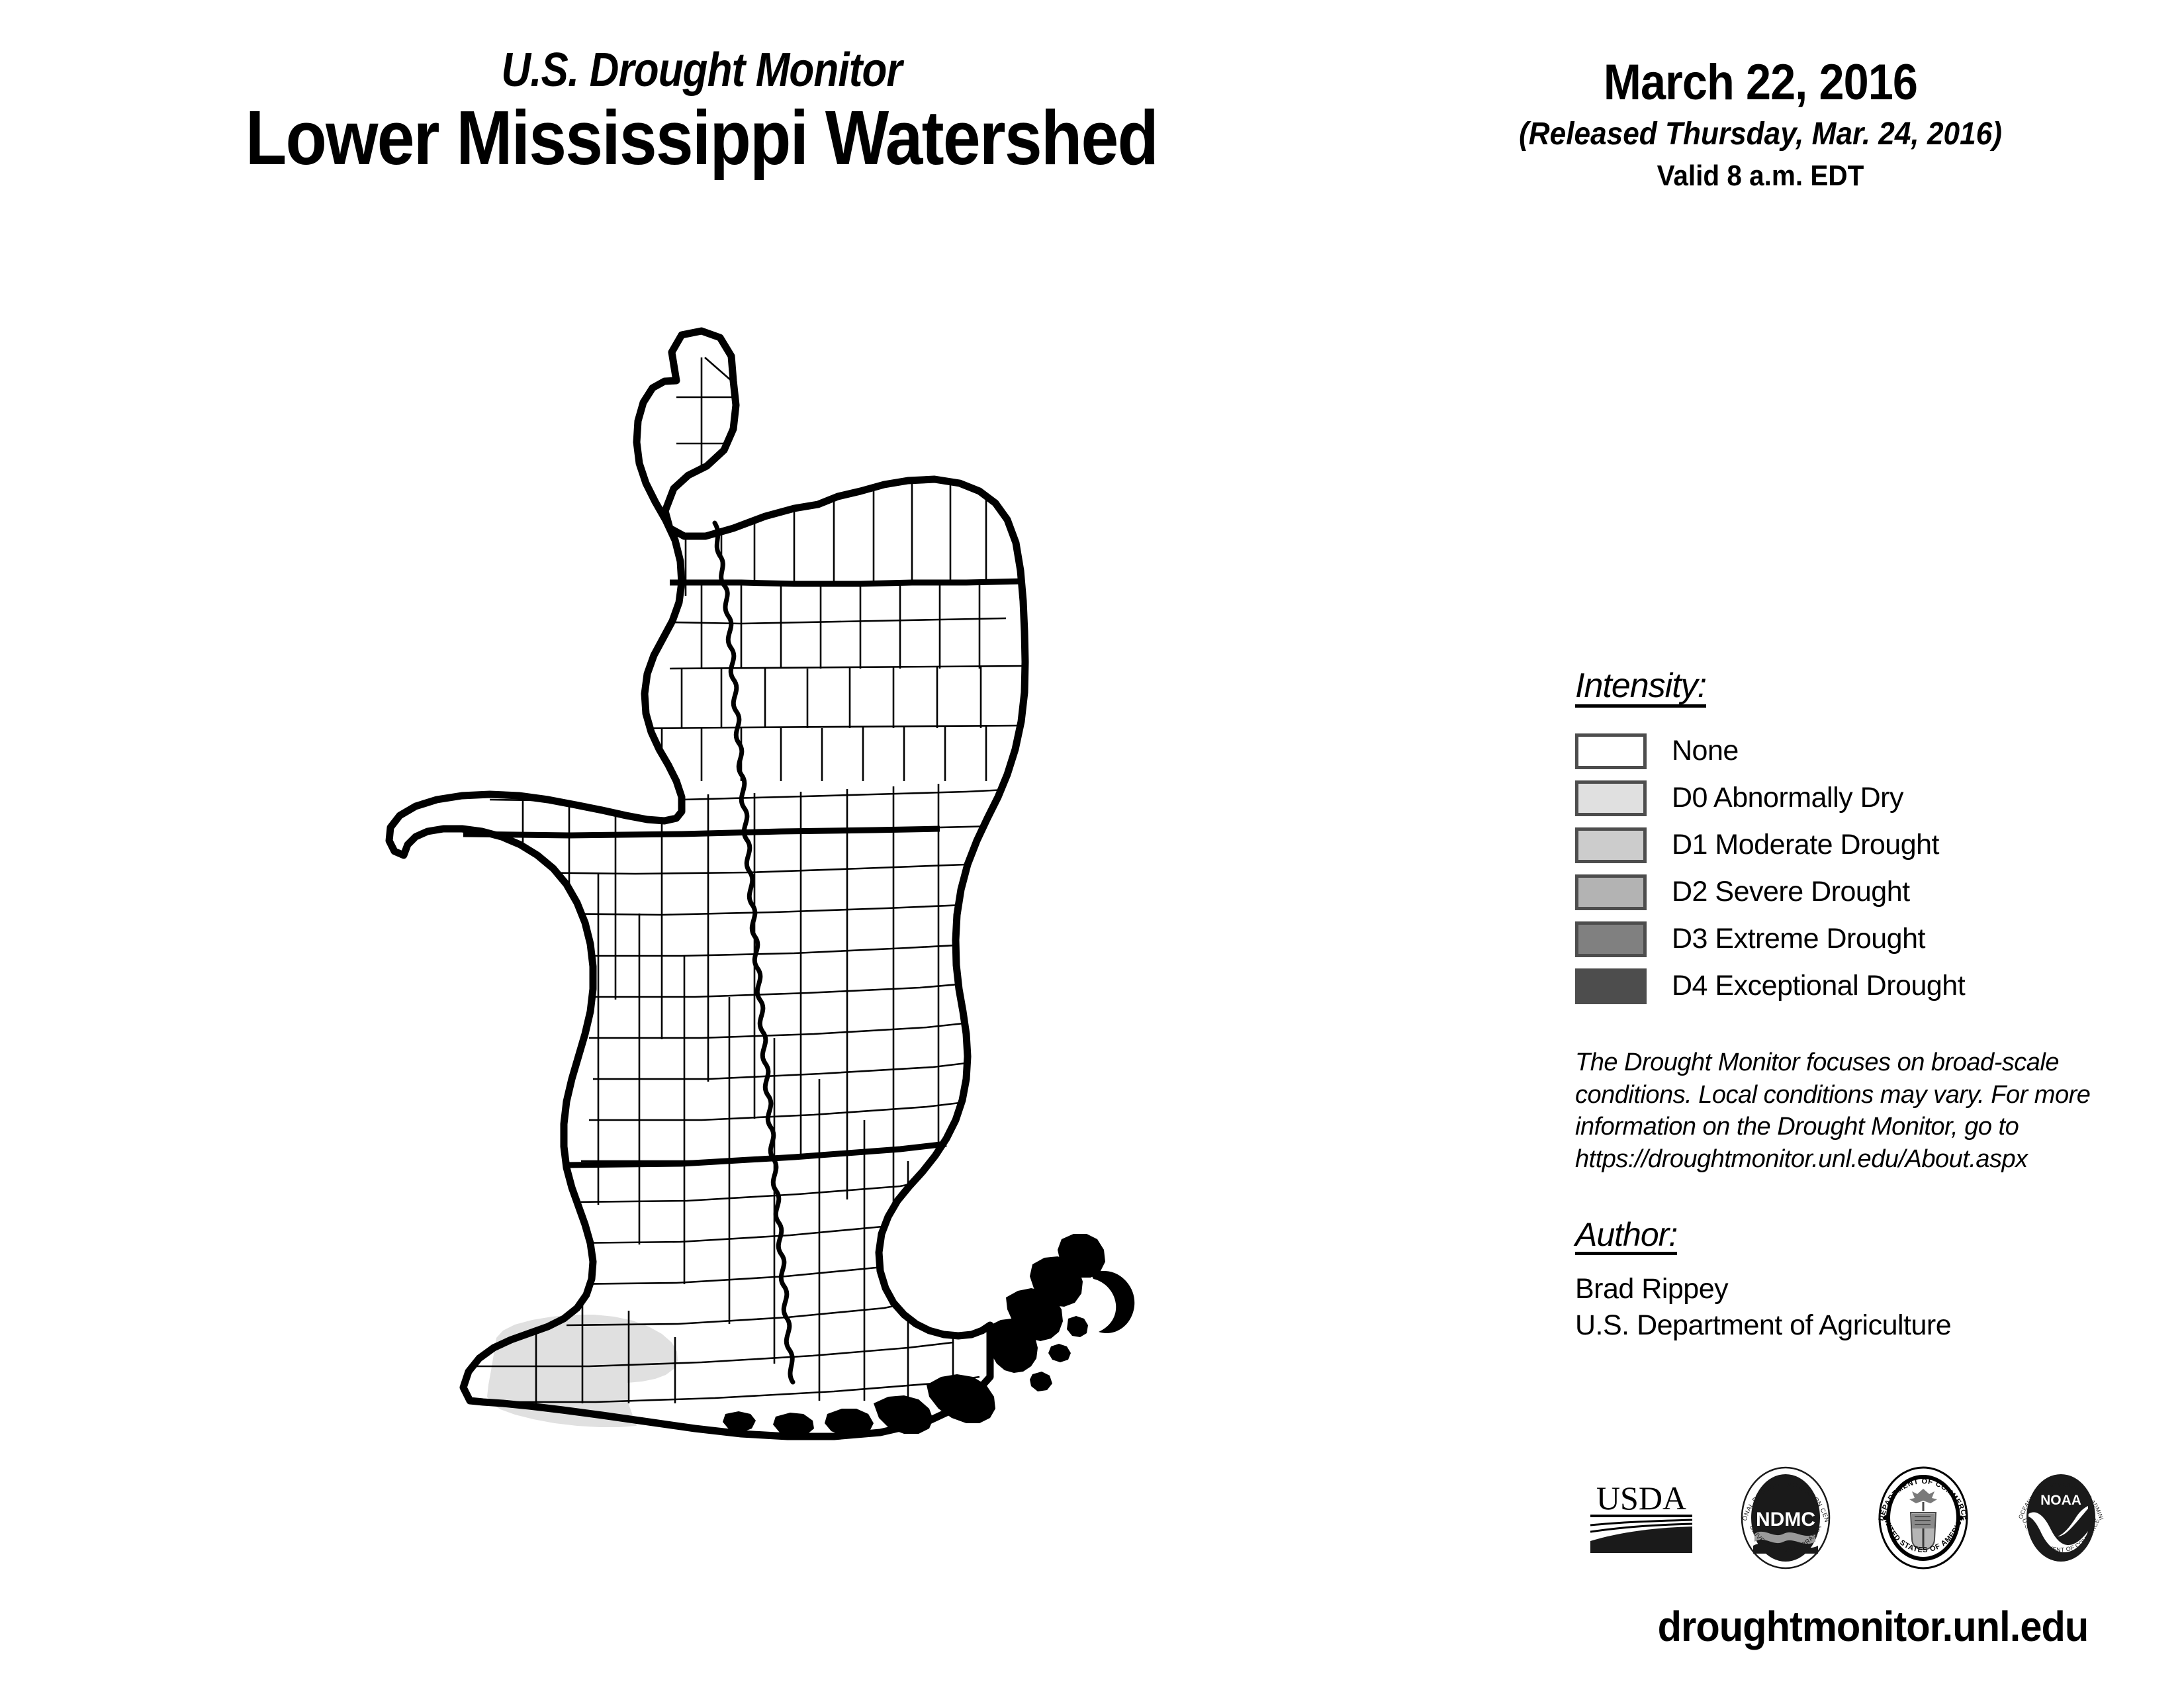  Describe the element at coordinates (1611, 845) in the screenshot. I see `legend-swatch-d1` at that location.